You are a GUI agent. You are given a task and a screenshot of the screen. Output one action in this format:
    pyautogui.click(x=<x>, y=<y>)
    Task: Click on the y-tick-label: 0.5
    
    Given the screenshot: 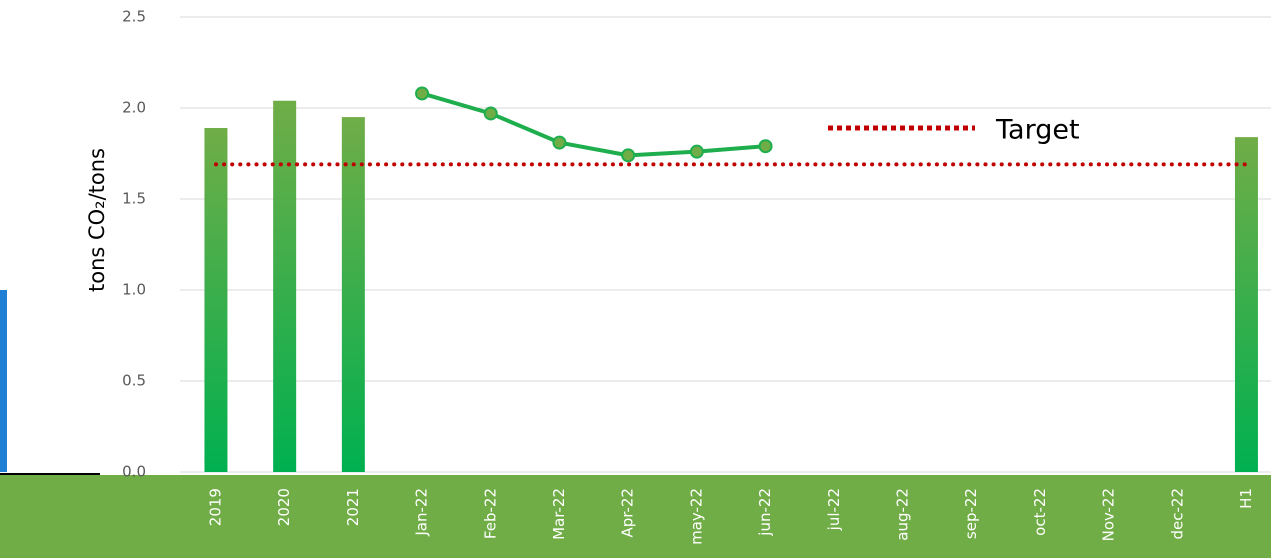 What is the action you would take?
    pyautogui.click(x=134, y=381)
    